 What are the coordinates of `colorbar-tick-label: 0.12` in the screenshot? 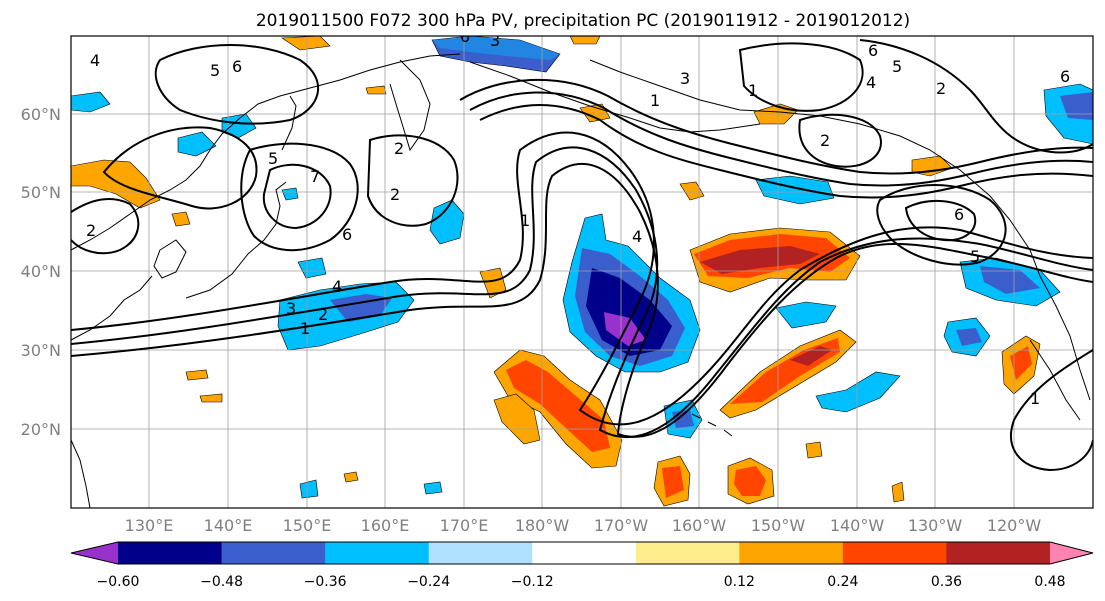 It's located at (739, 582).